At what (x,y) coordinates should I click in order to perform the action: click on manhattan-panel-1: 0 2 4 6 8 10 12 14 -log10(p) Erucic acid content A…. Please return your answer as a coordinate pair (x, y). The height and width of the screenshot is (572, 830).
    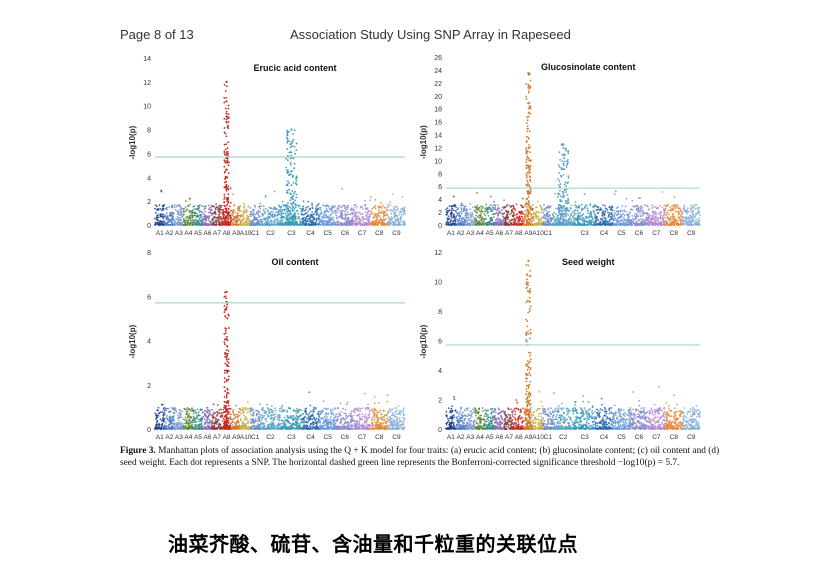
    Looking at the image, I should click on (267, 146).